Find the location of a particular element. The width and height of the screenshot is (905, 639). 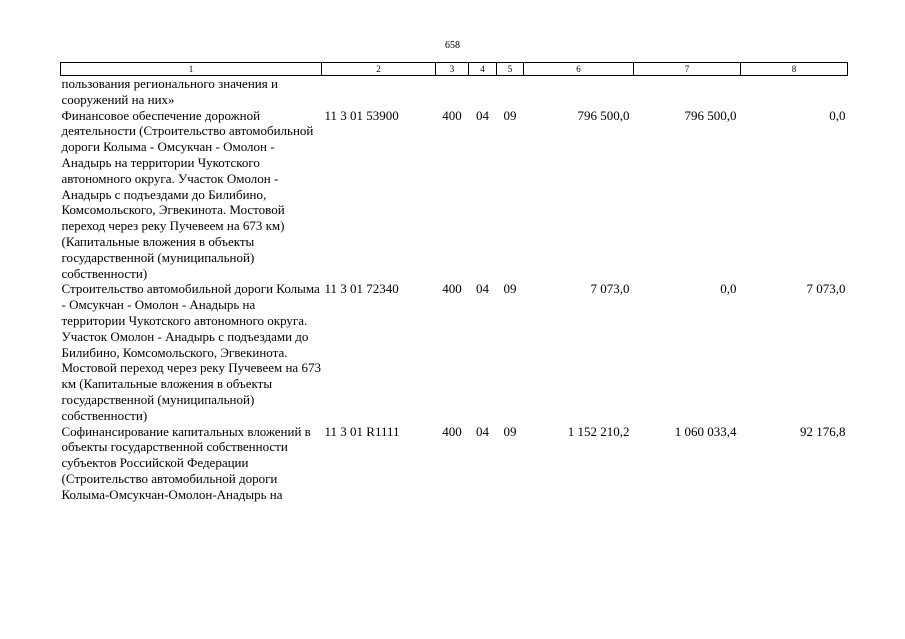

row-code is located at coordinates (379, 92).